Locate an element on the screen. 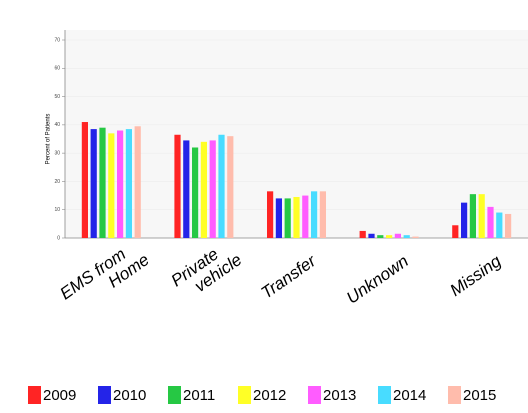 This screenshot has height=413, width=528. legend-label: 2014 is located at coordinates (409, 395).